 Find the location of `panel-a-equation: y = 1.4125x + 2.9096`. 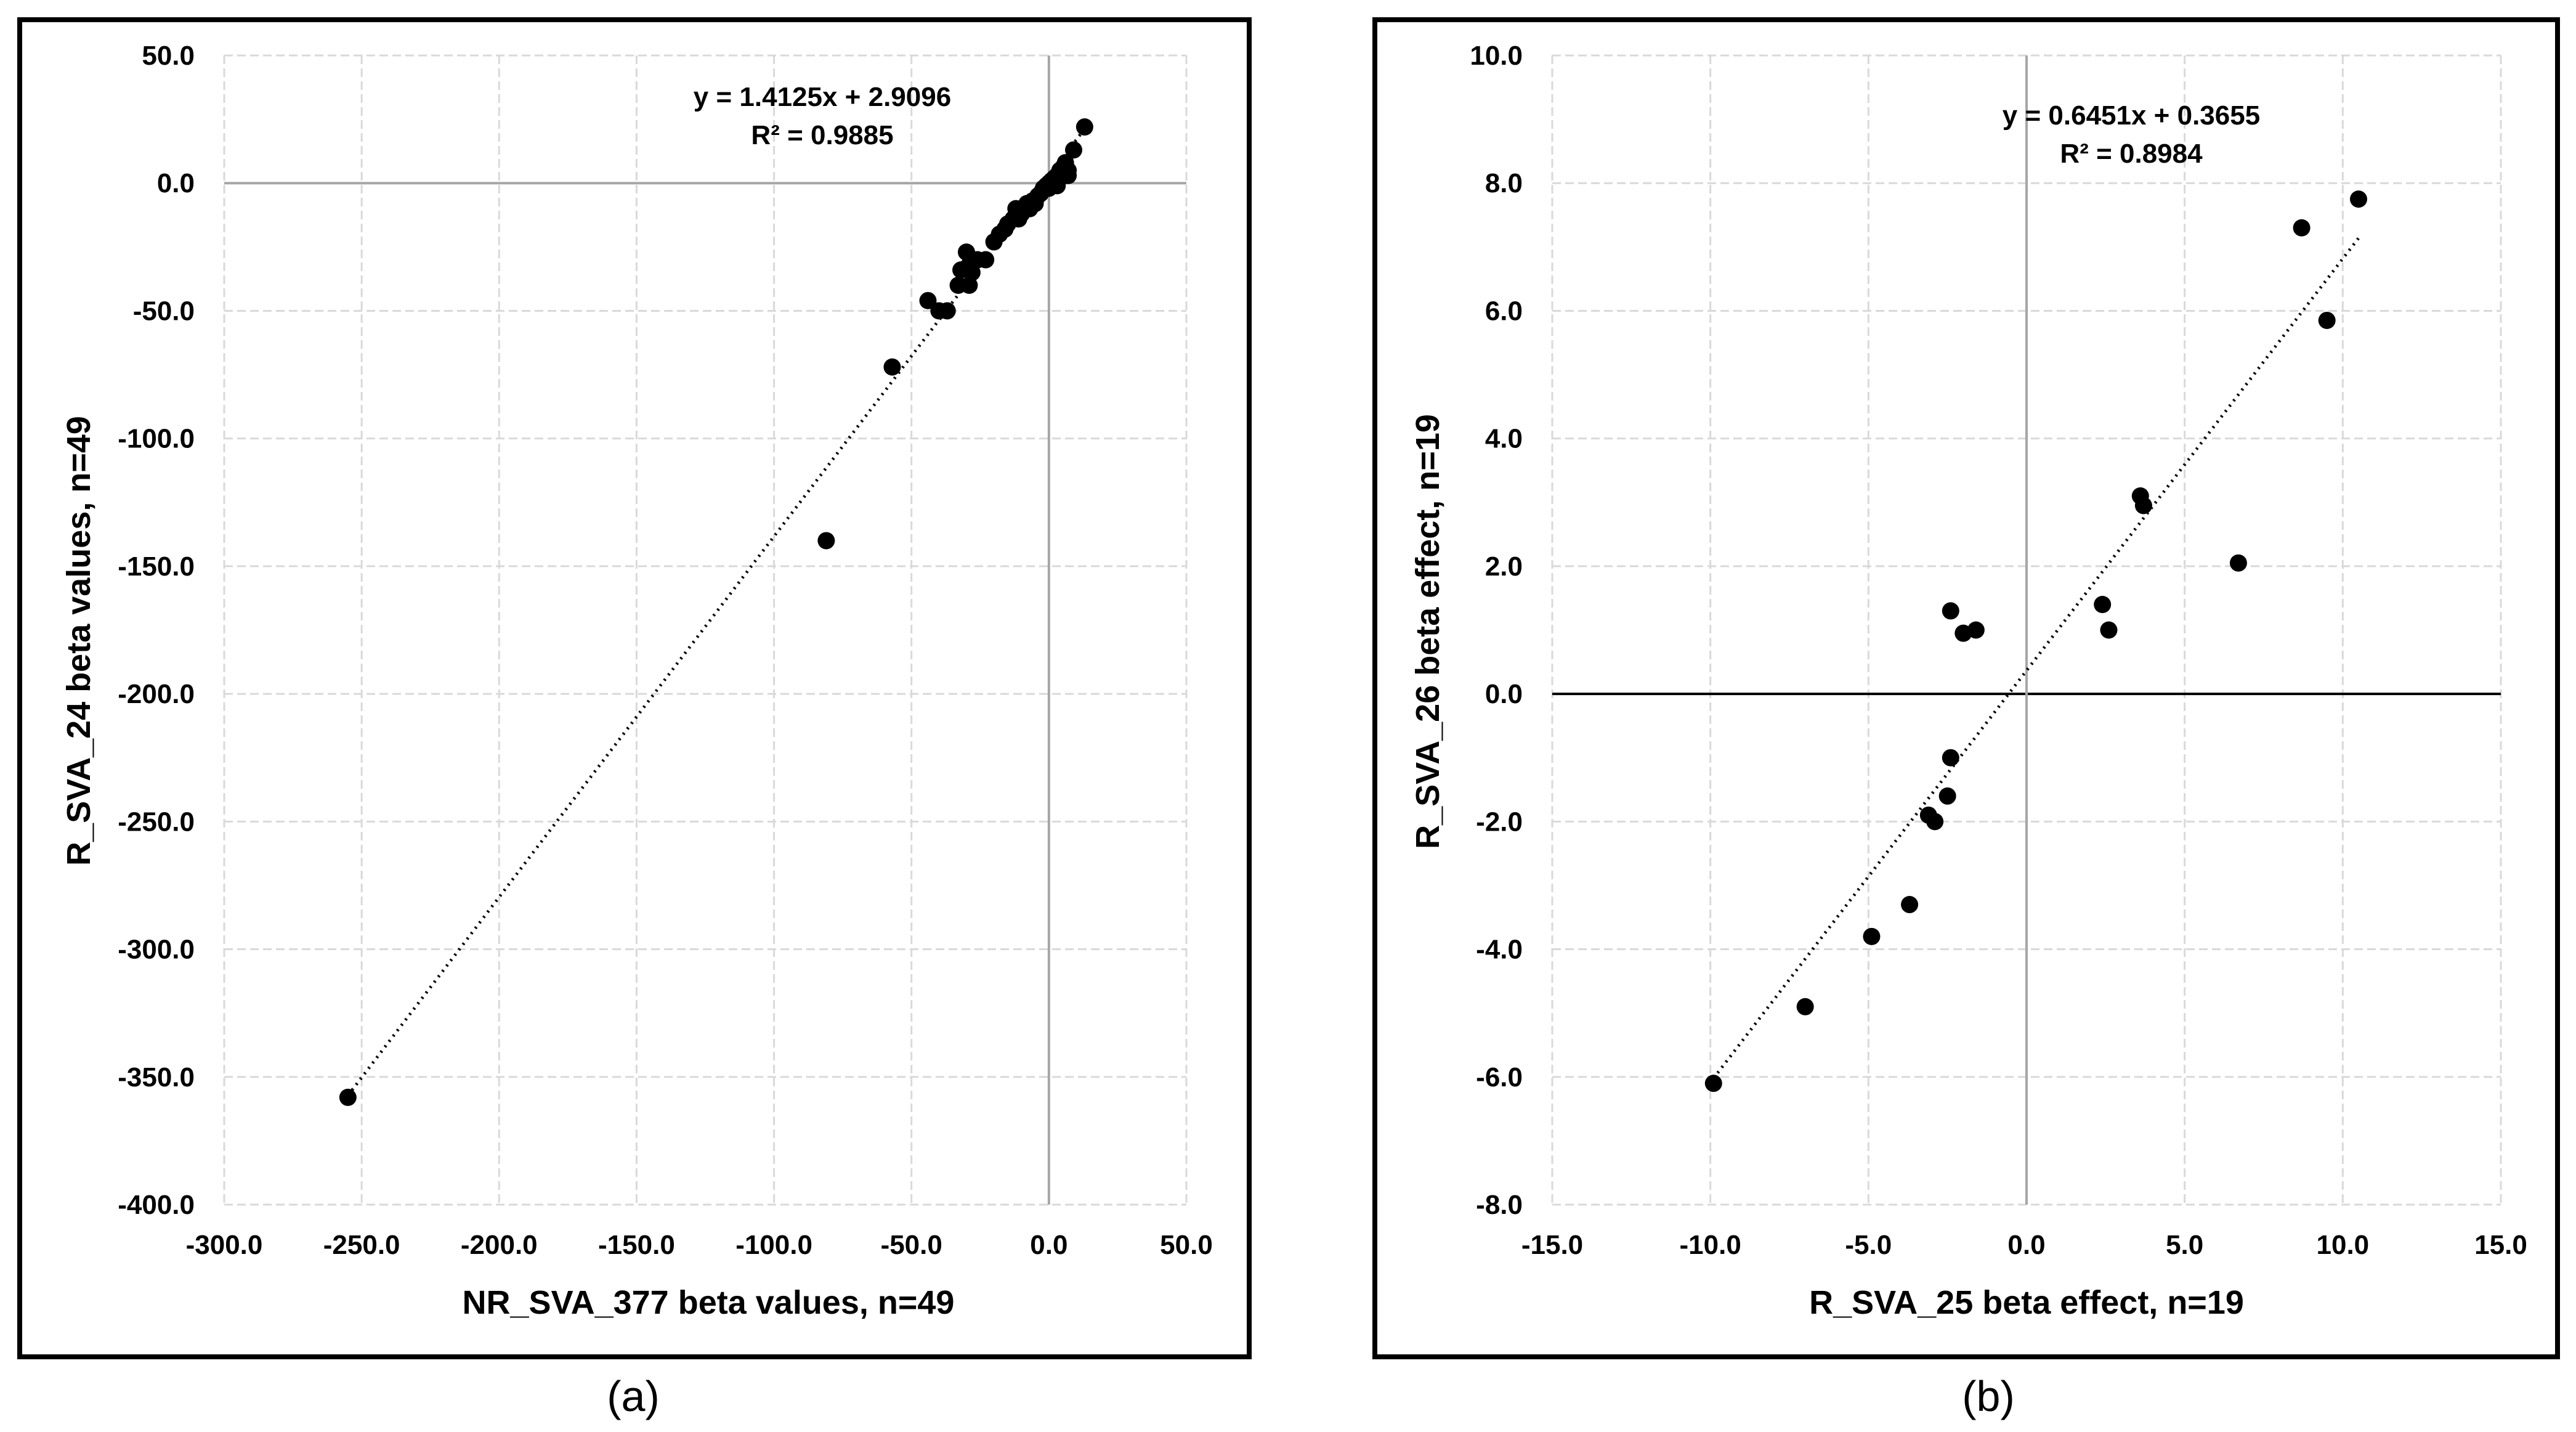

panel-a-equation: y = 1.4125x + 2.9096 is located at coordinates (822, 97).